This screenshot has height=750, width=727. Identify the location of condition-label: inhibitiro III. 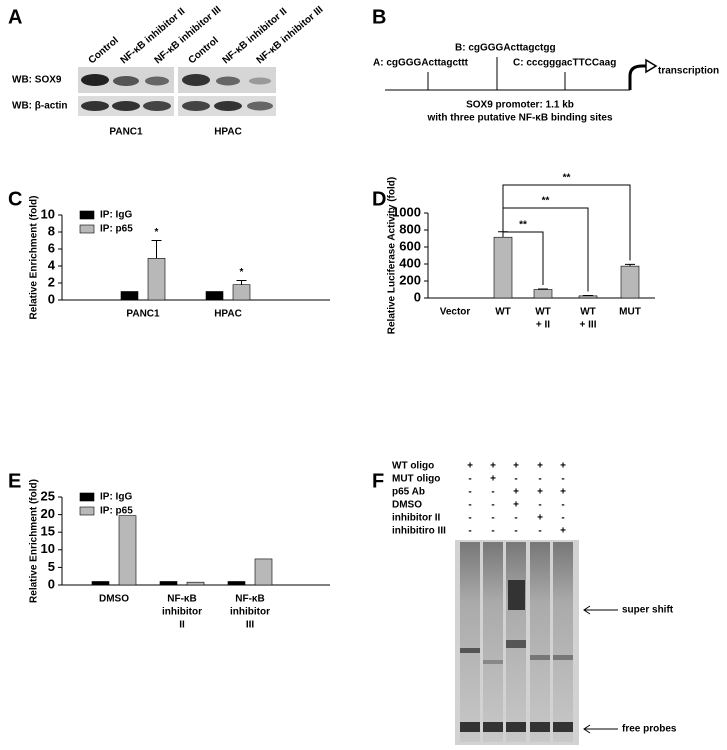
(419, 531).